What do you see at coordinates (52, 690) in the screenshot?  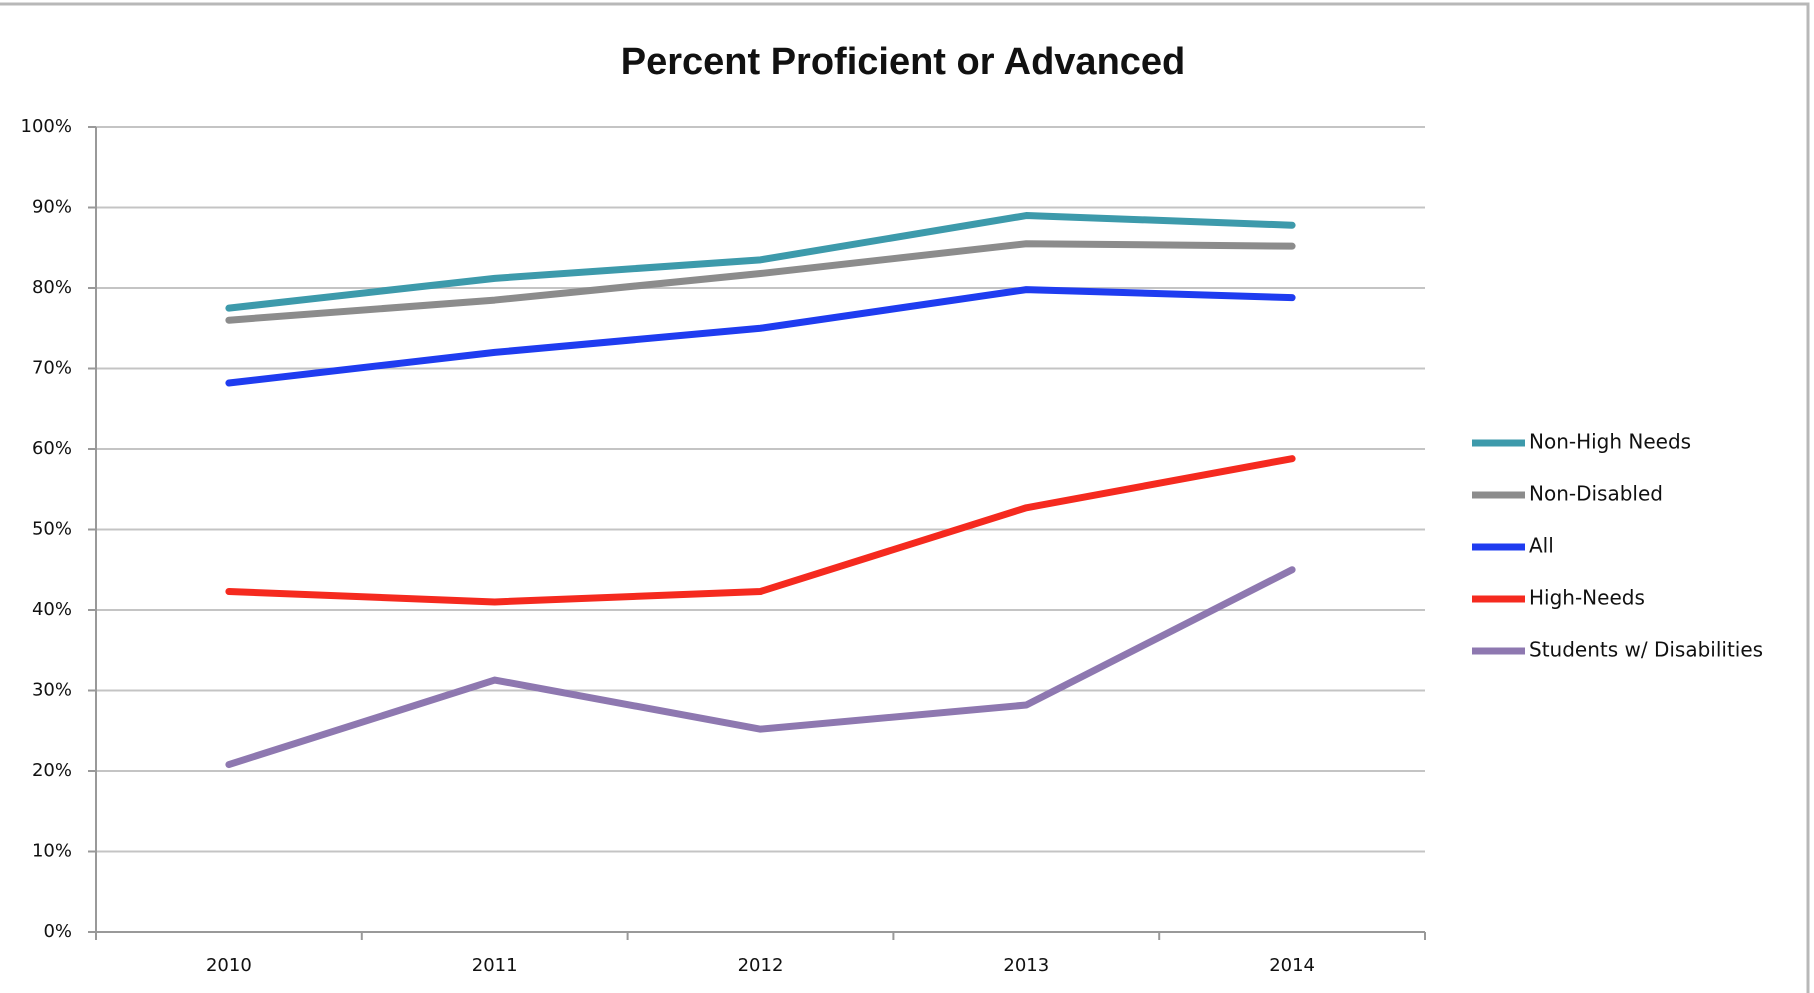 I see `y-tick-label: 30%` at bounding box center [52, 690].